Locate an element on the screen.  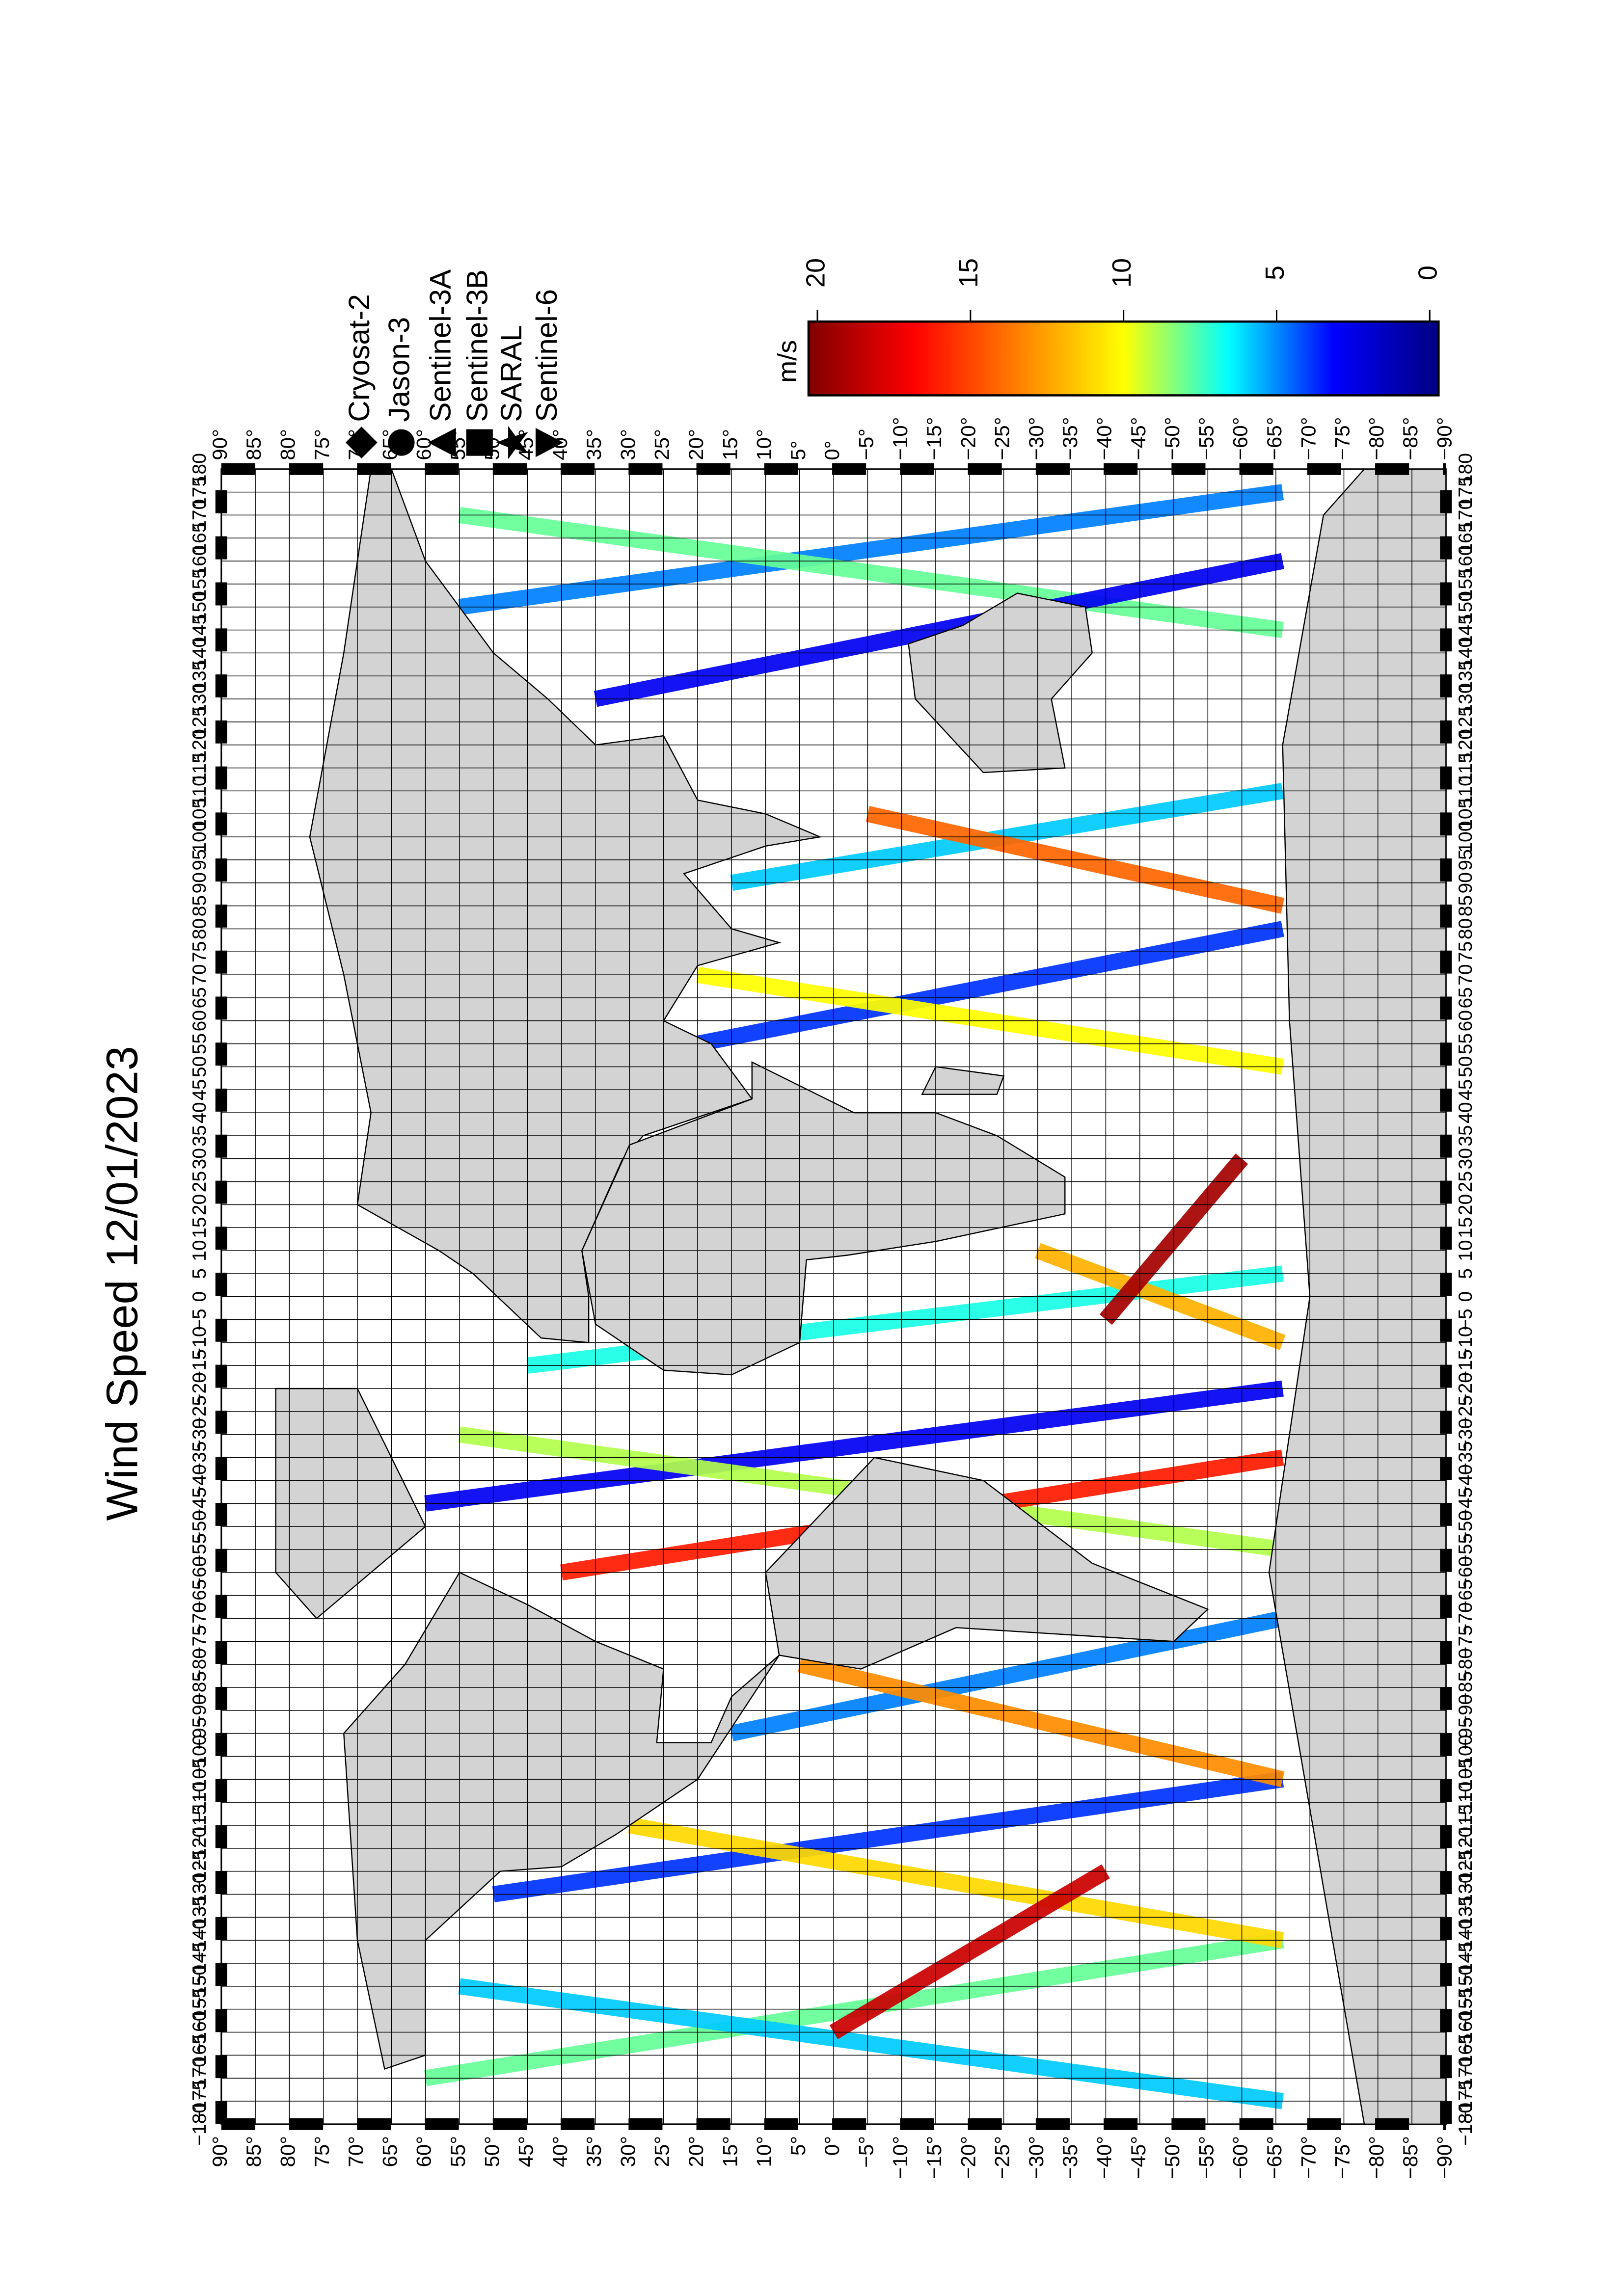
colorbar-tick-label: 20 is located at coordinates (815, 273).